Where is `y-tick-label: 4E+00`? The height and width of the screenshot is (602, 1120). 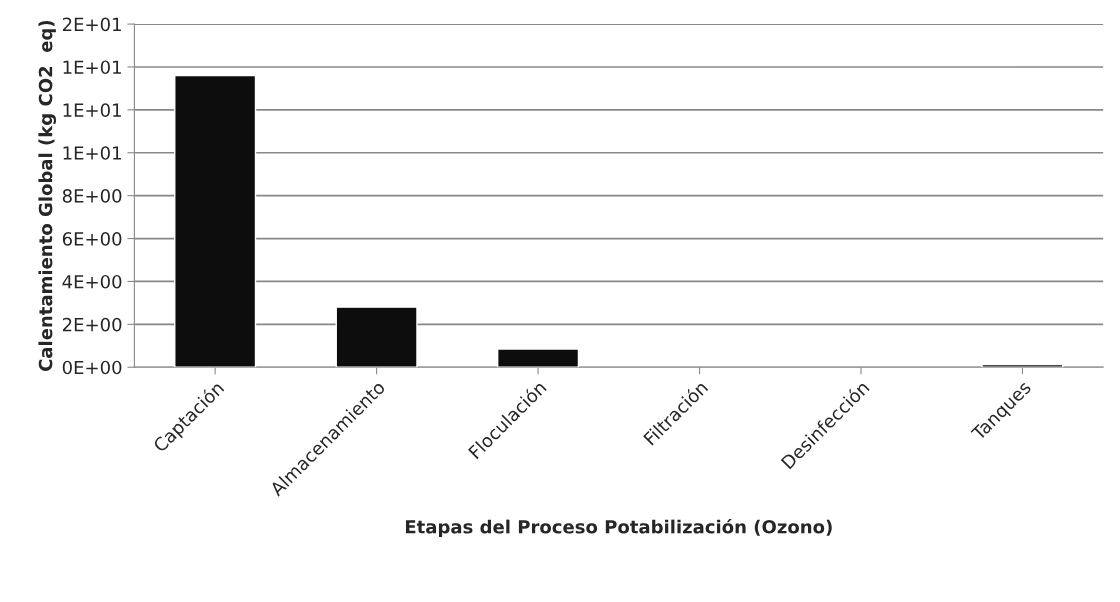 y-tick-label: 4E+00 is located at coordinates (92, 281).